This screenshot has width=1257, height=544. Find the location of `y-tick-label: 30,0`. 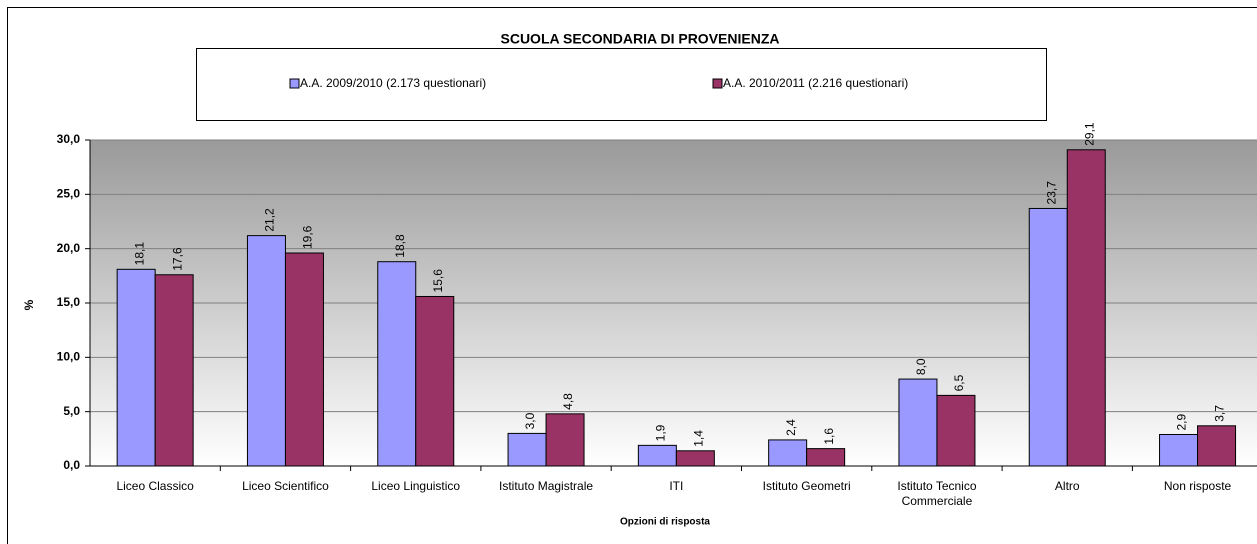

y-tick-label: 30,0 is located at coordinates (69, 139).